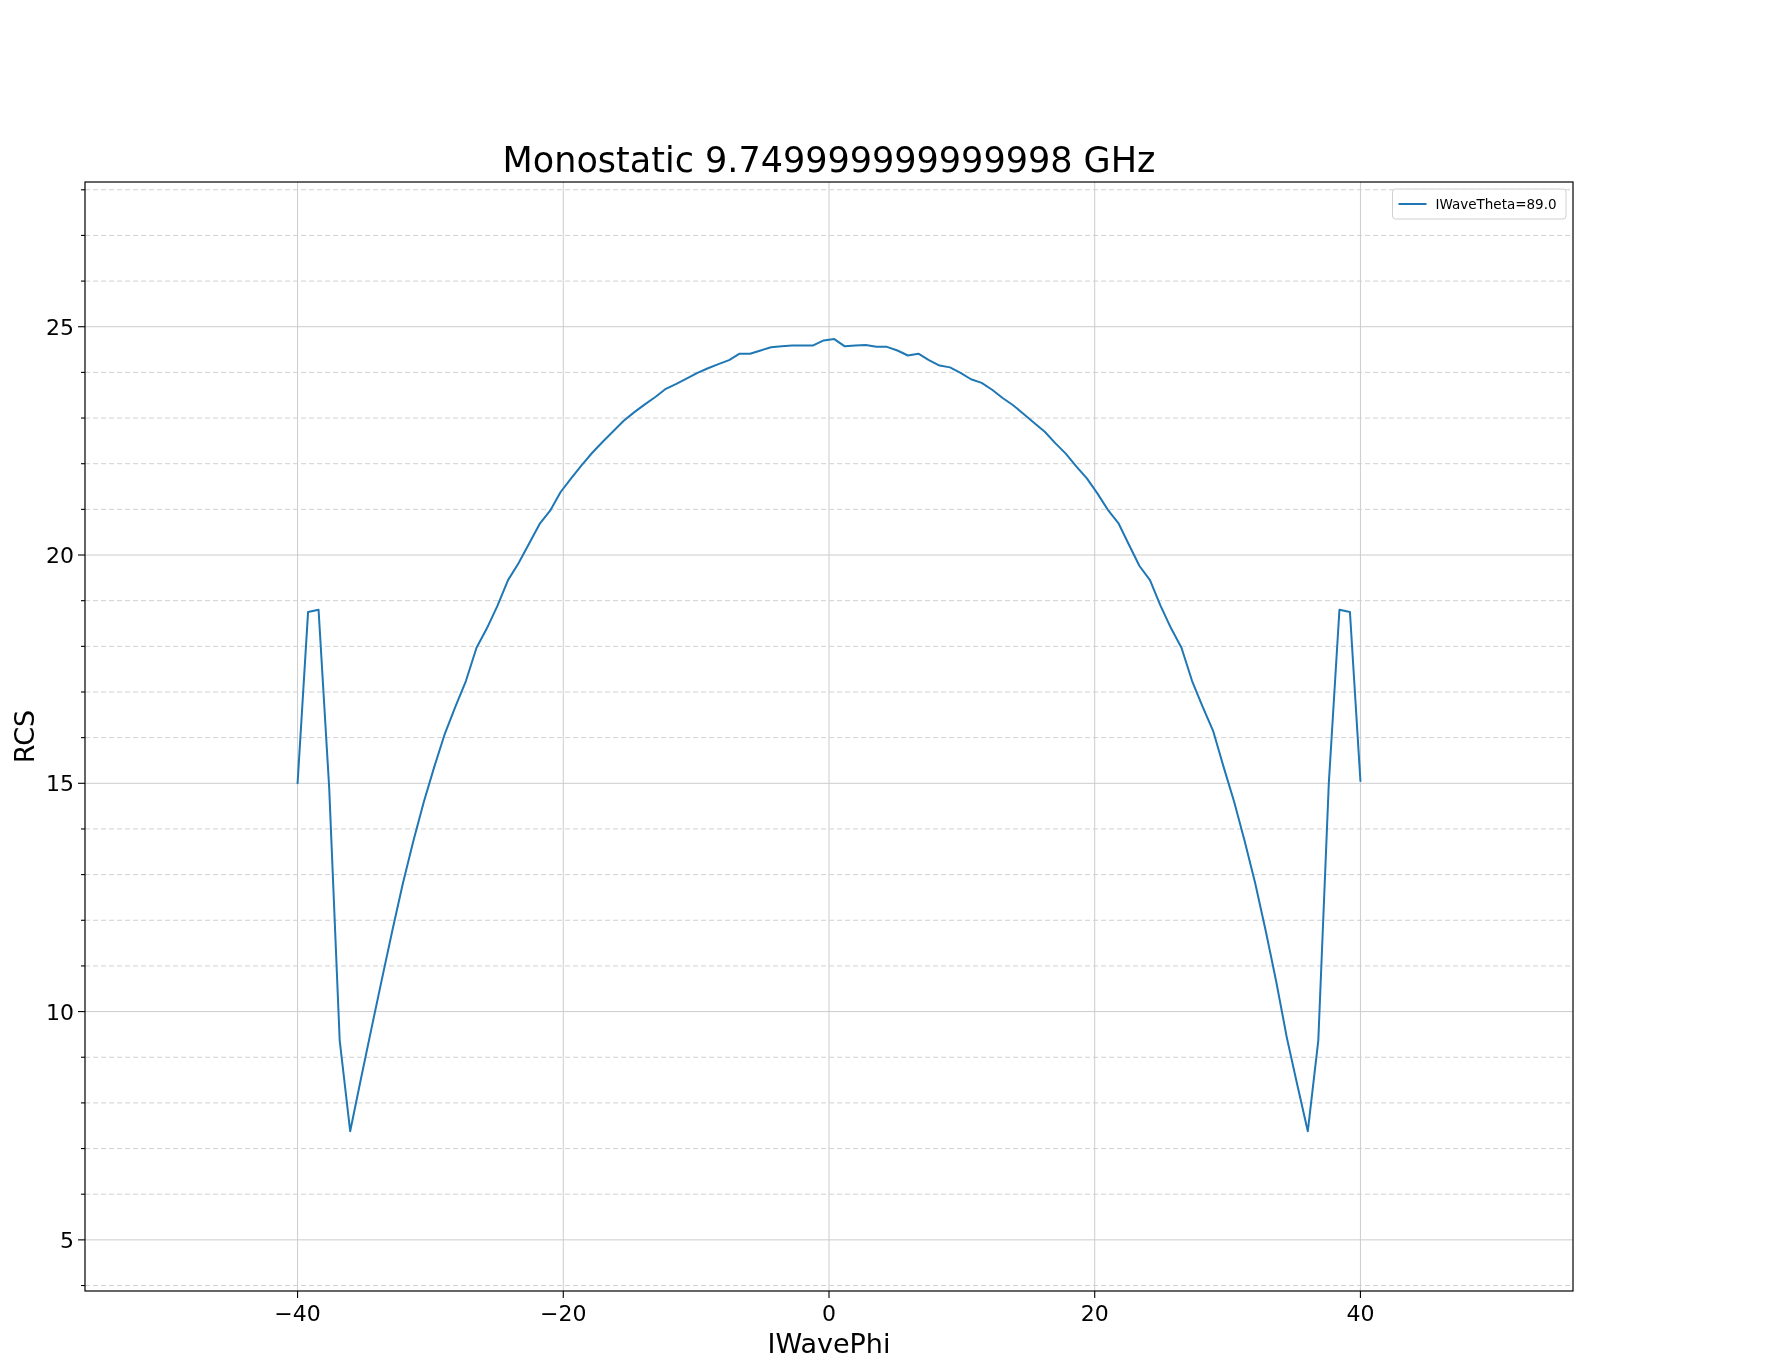 Image resolution: width=1768 pixels, height=1368 pixels. I want to click on chart-title: Monostatic 9.749999999999998 GHz, so click(829, 160).